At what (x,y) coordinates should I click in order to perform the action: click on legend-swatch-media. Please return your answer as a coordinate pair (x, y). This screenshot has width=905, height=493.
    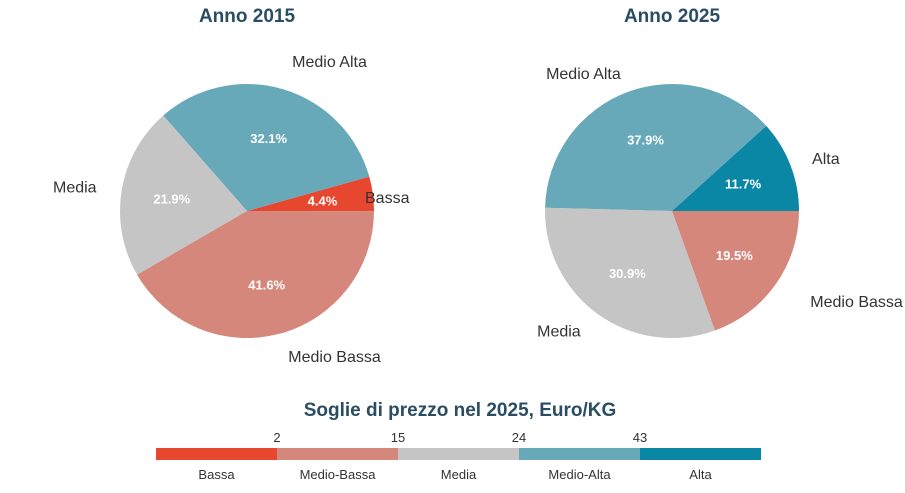
    Looking at the image, I should click on (458, 454).